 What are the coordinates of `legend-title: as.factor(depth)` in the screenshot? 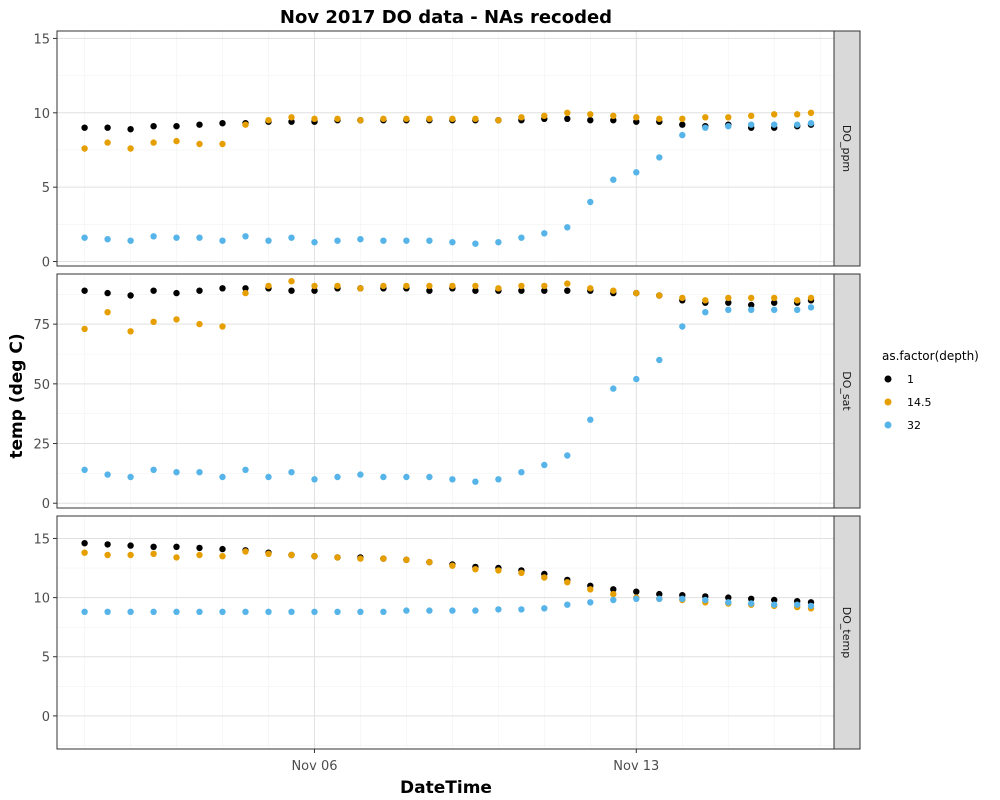 It's located at (930, 356).